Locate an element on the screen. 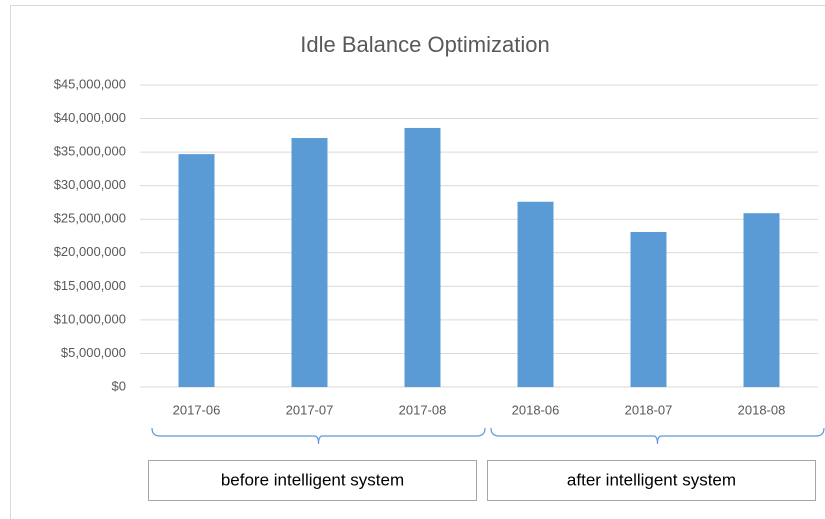  y-tick-label: $45,000,000 is located at coordinates (90, 83).